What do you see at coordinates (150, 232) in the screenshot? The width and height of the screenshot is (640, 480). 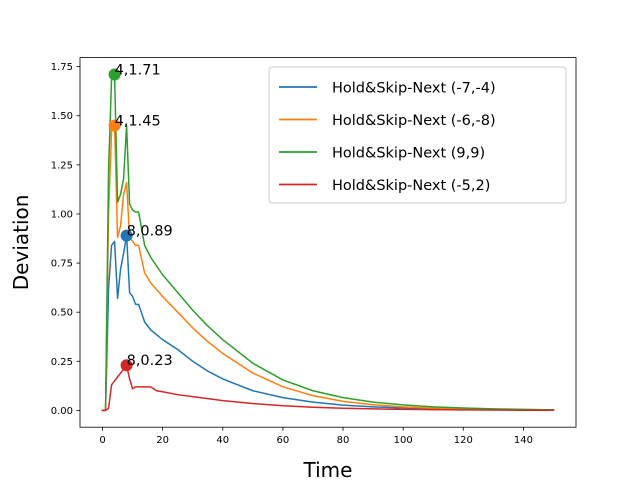 I see `annotation-label-3: 8,0.89` at bounding box center [150, 232].